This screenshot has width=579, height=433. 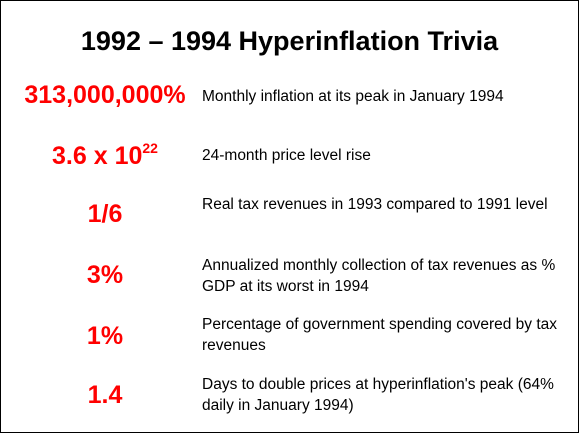 I want to click on stat-exponent: 22, so click(x=150, y=147).